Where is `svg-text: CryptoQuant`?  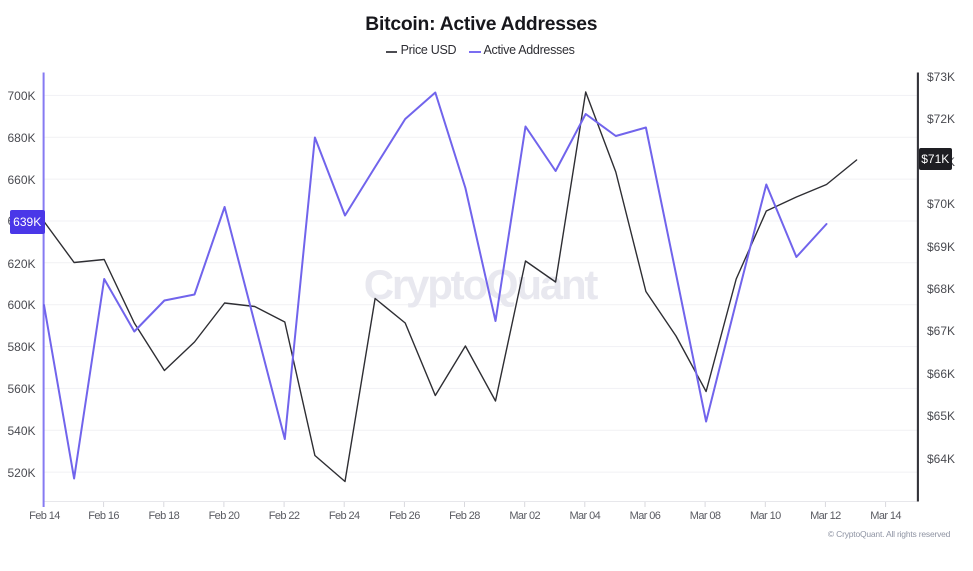
svg-text: CryptoQuant is located at coordinates (481, 284).